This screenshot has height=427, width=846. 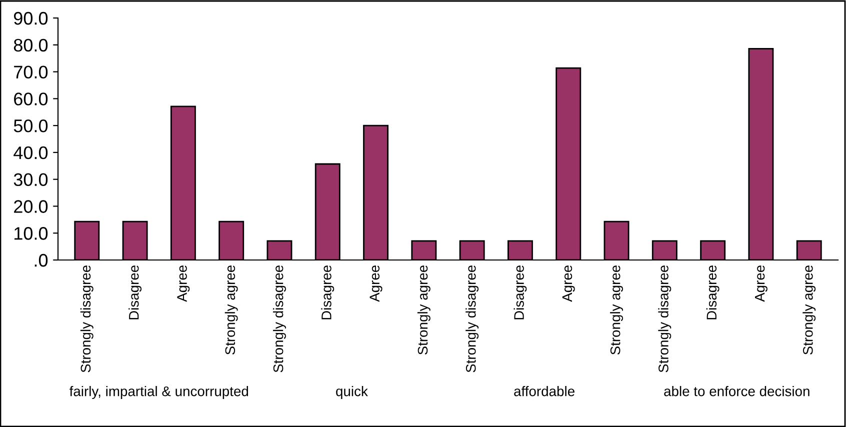 I want to click on y-tick-label: 40.0, so click(x=31, y=153).